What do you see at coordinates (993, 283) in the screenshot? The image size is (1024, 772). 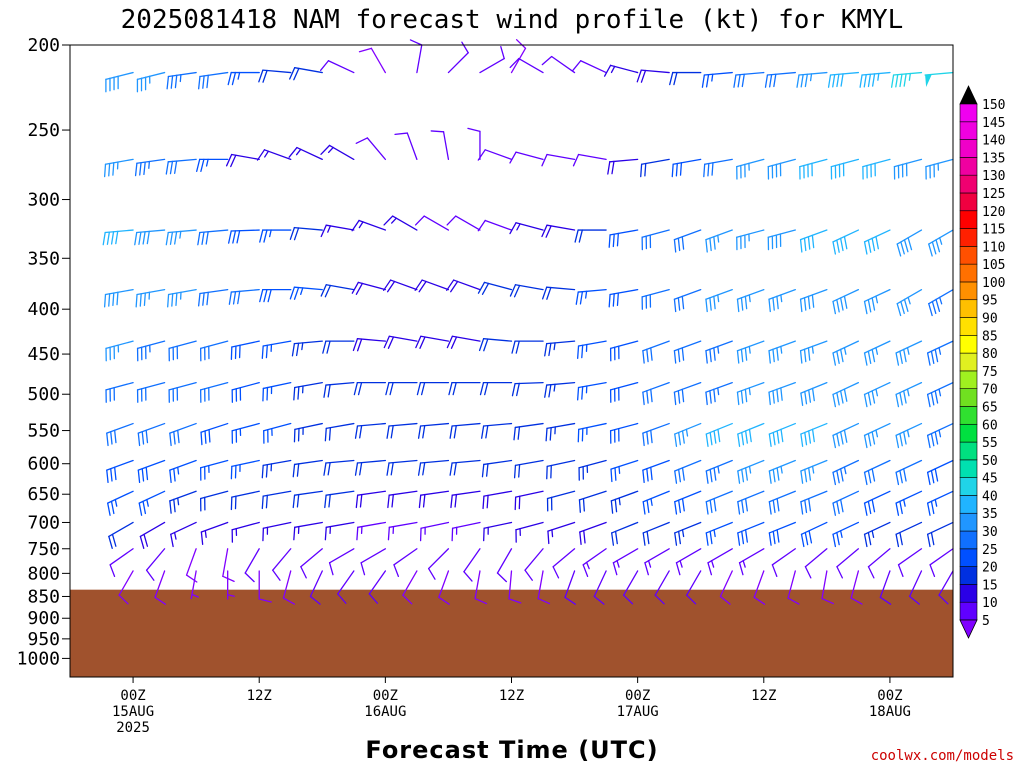 I see `colorbar-label: 100` at bounding box center [993, 283].